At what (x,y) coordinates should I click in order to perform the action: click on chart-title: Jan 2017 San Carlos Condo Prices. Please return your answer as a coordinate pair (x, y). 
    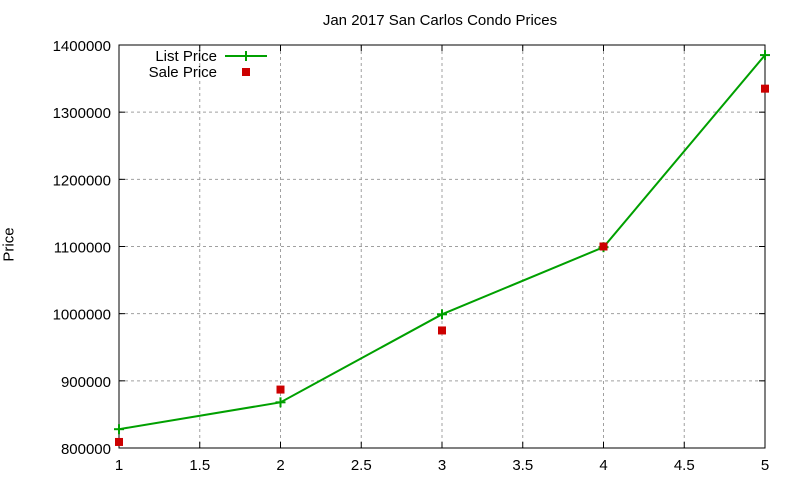
    Looking at the image, I should click on (440, 20).